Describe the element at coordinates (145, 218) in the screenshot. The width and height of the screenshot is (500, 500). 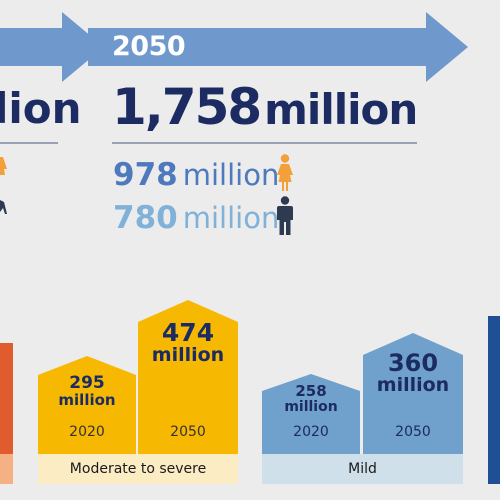
I see `male-number: 780` at that location.